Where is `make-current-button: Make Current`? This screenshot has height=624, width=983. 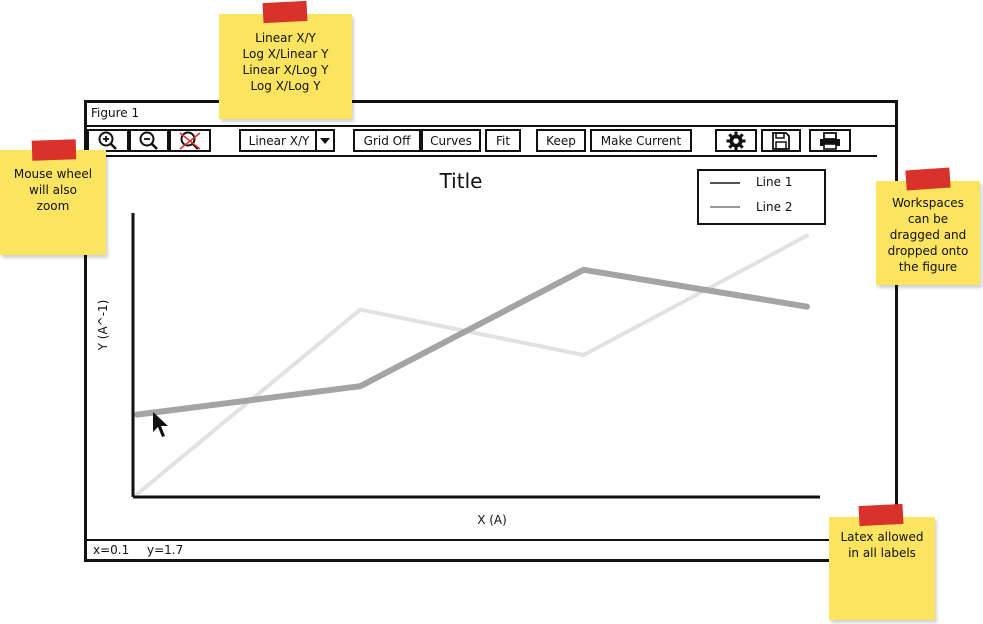
make-current-button: Make Current is located at coordinates (641, 140).